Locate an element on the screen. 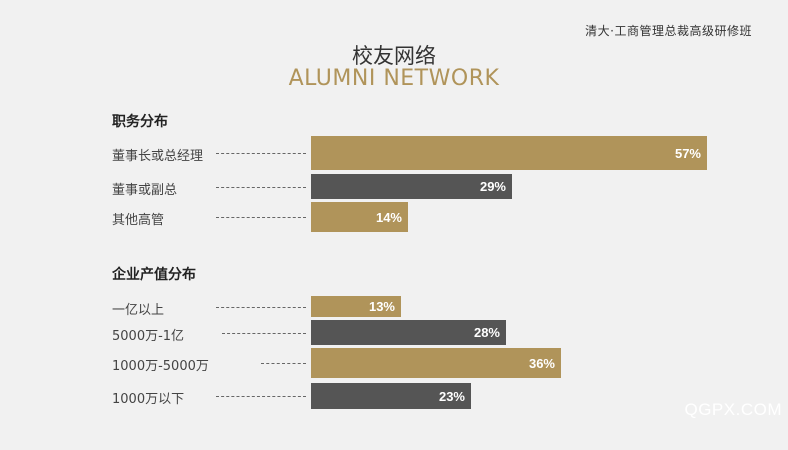 This screenshot has width=788, height=450. section-heading: 企业产值分布 is located at coordinates (154, 275).